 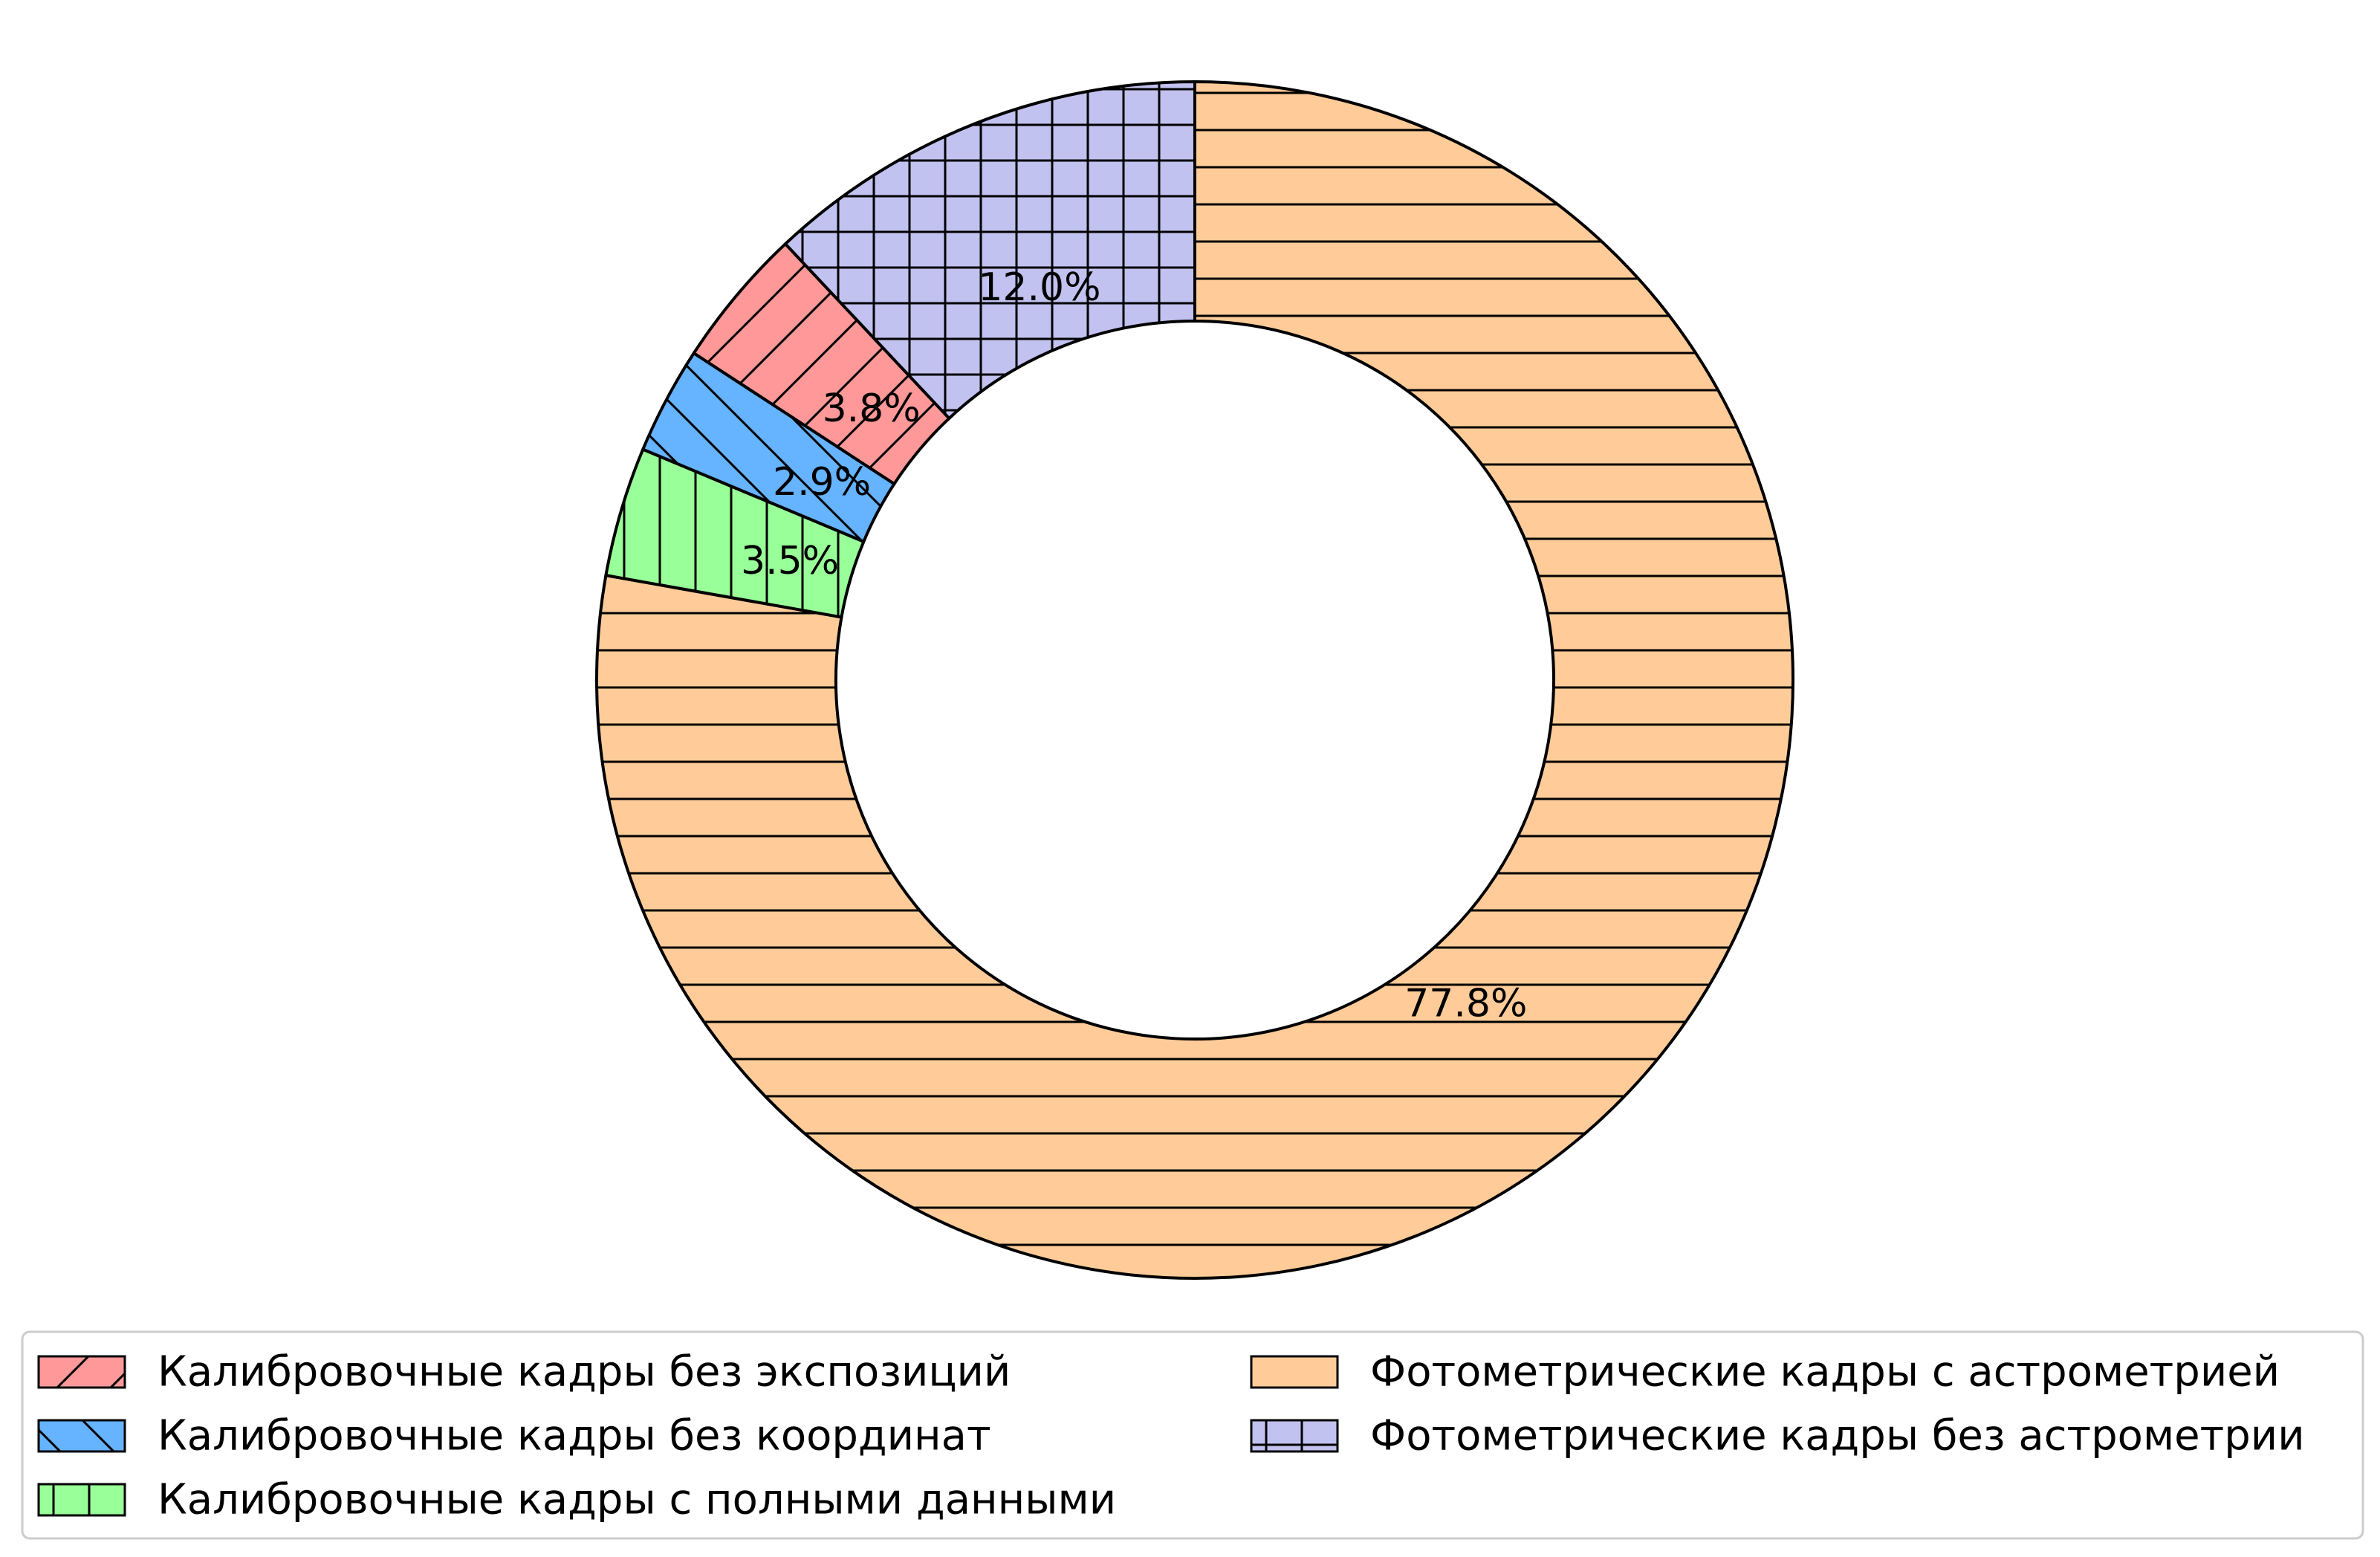 I want to click on pct-label-0: 77.8%, so click(x=1466, y=1003).